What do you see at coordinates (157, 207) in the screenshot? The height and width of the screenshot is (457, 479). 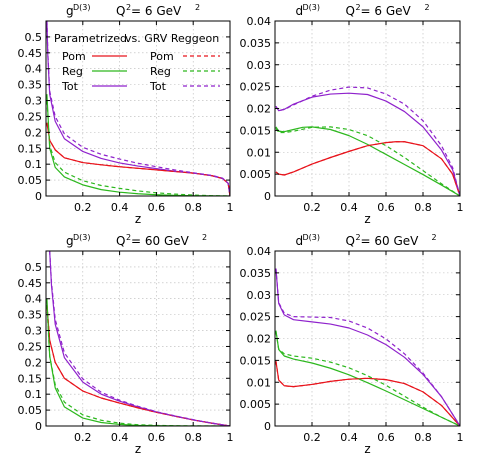 I see `x-tick-label: 0.6` at bounding box center [157, 207].